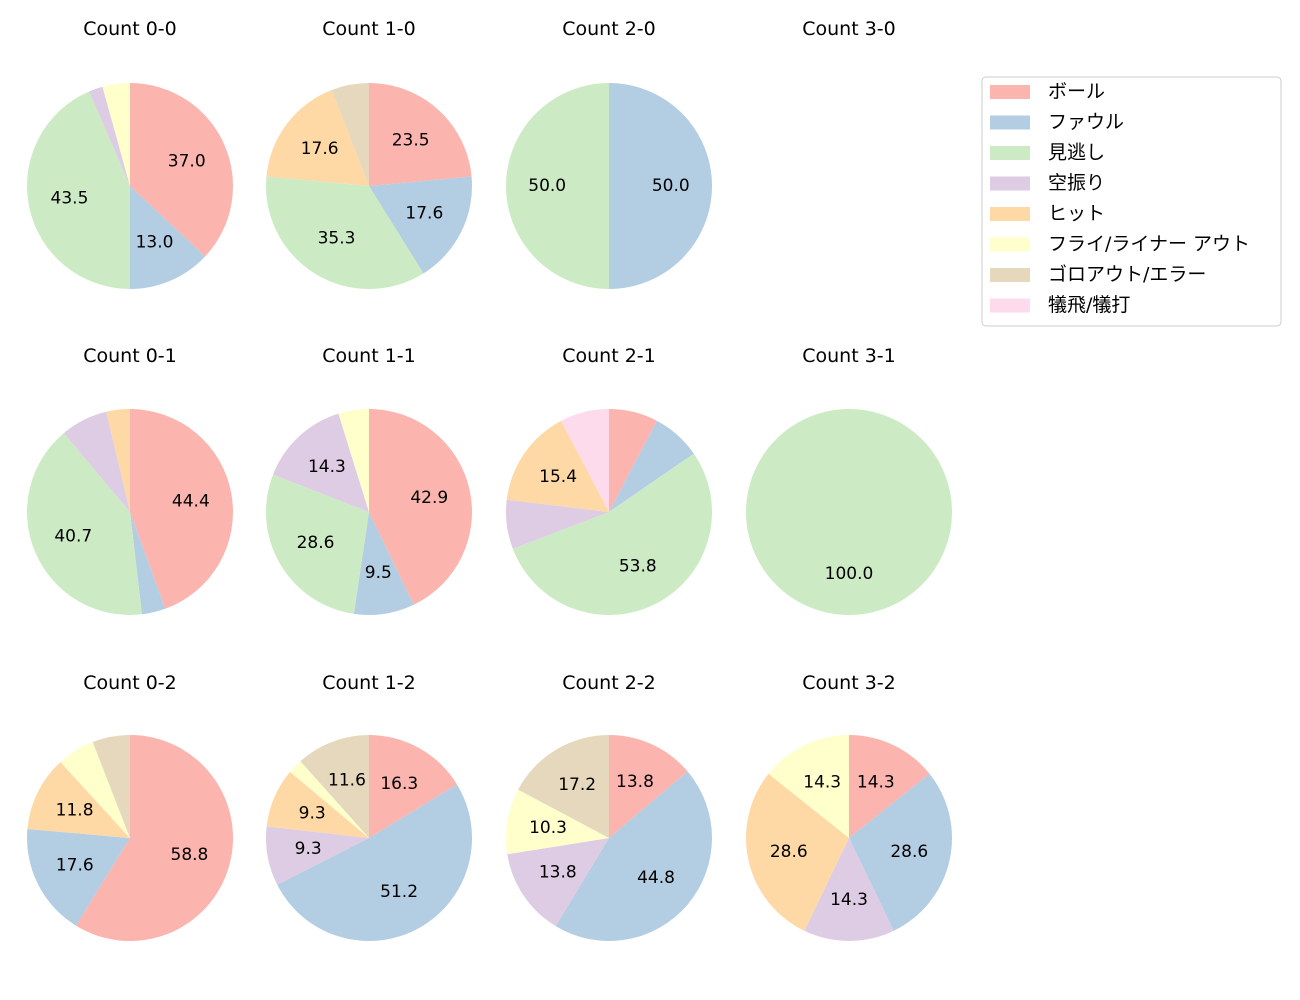 The height and width of the screenshot is (1000, 1300). I want to click on slice-label: 9.5, so click(378, 573).